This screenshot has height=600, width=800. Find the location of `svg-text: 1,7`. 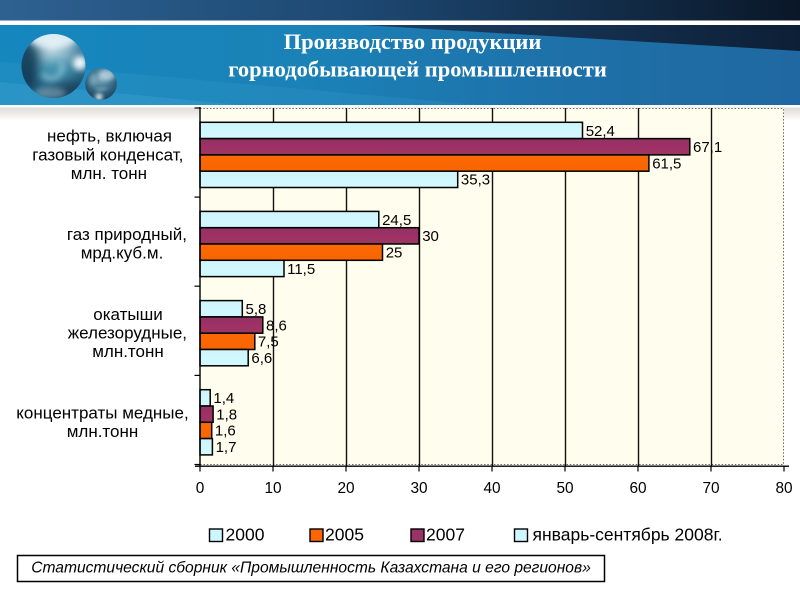

svg-text: 1,7 is located at coordinates (226, 447).